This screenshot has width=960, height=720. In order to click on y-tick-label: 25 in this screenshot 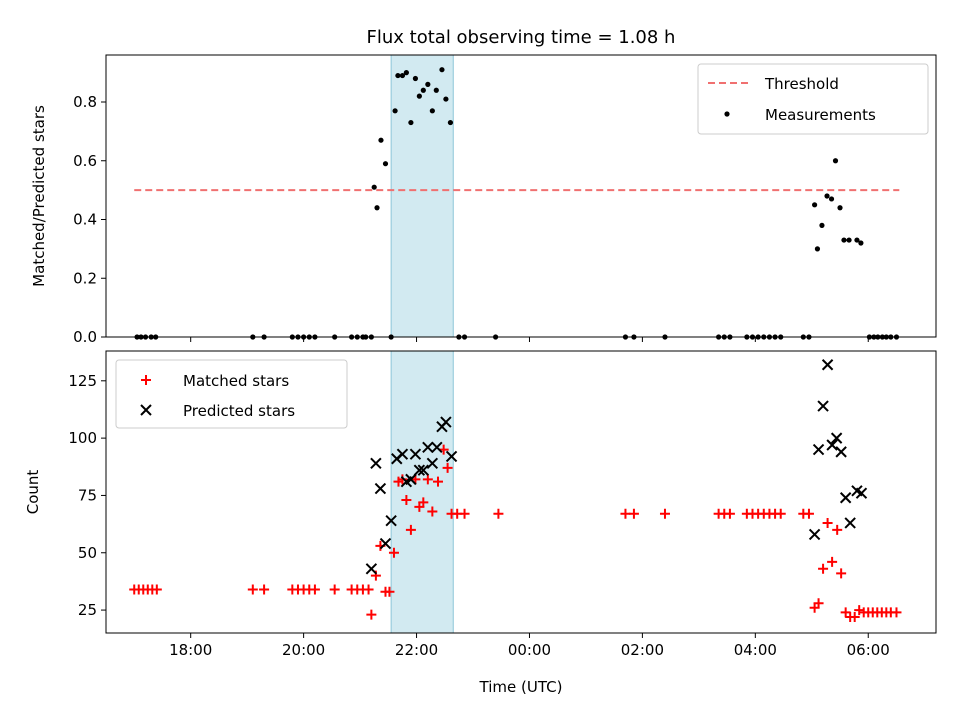, I will do `click(87, 610)`.